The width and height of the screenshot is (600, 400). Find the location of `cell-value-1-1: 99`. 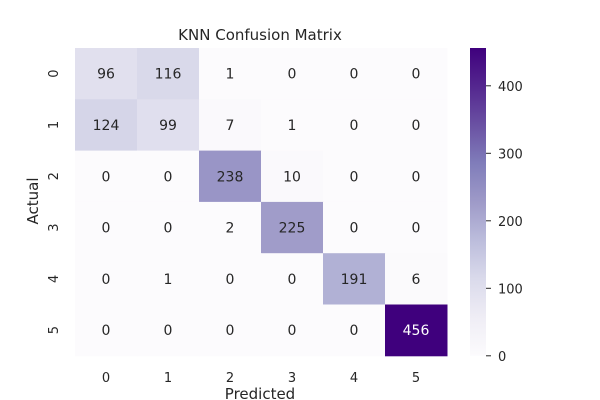

cell-value-1-1: 99 is located at coordinates (168, 126).